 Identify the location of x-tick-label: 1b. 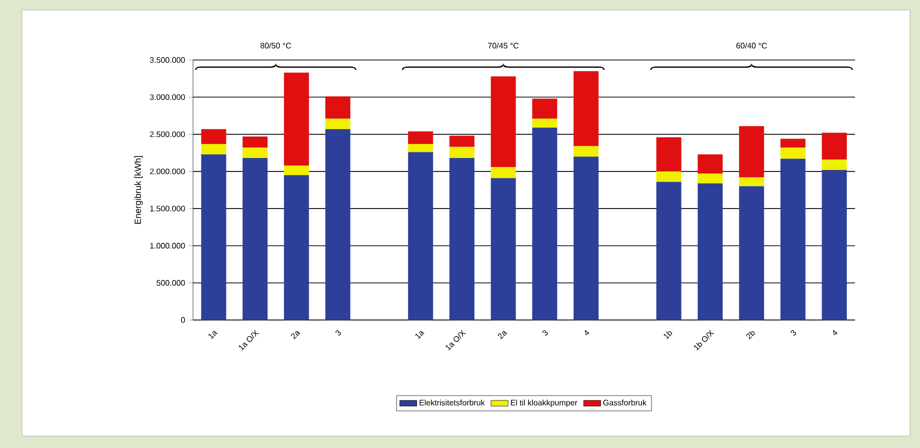
(668, 335).